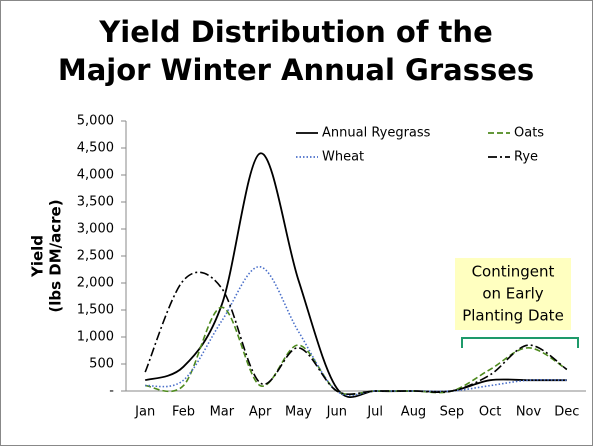 The height and width of the screenshot is (446, 593). Describe the element at coordinates (490, 412) in the screenshot. I see `x-tick-label: Oct` at that location.